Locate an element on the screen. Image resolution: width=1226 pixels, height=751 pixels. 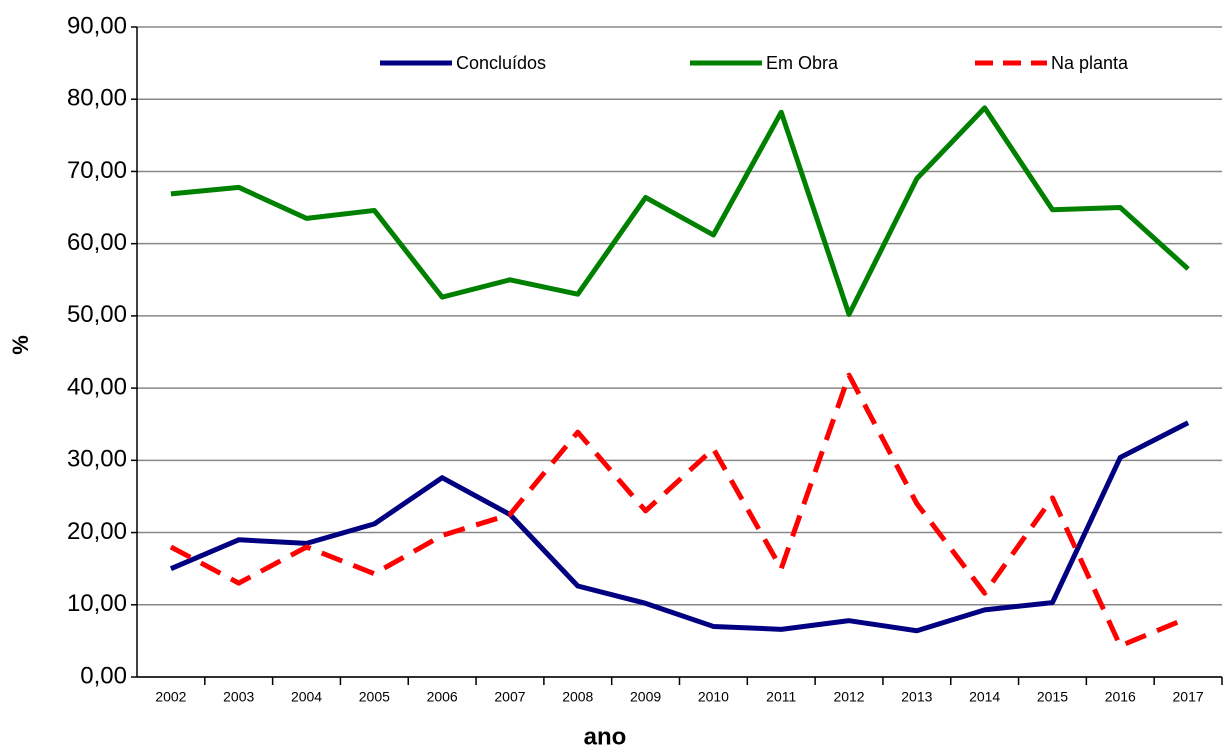
x-tick-label: 2004 is located at coordinates (306, 697).